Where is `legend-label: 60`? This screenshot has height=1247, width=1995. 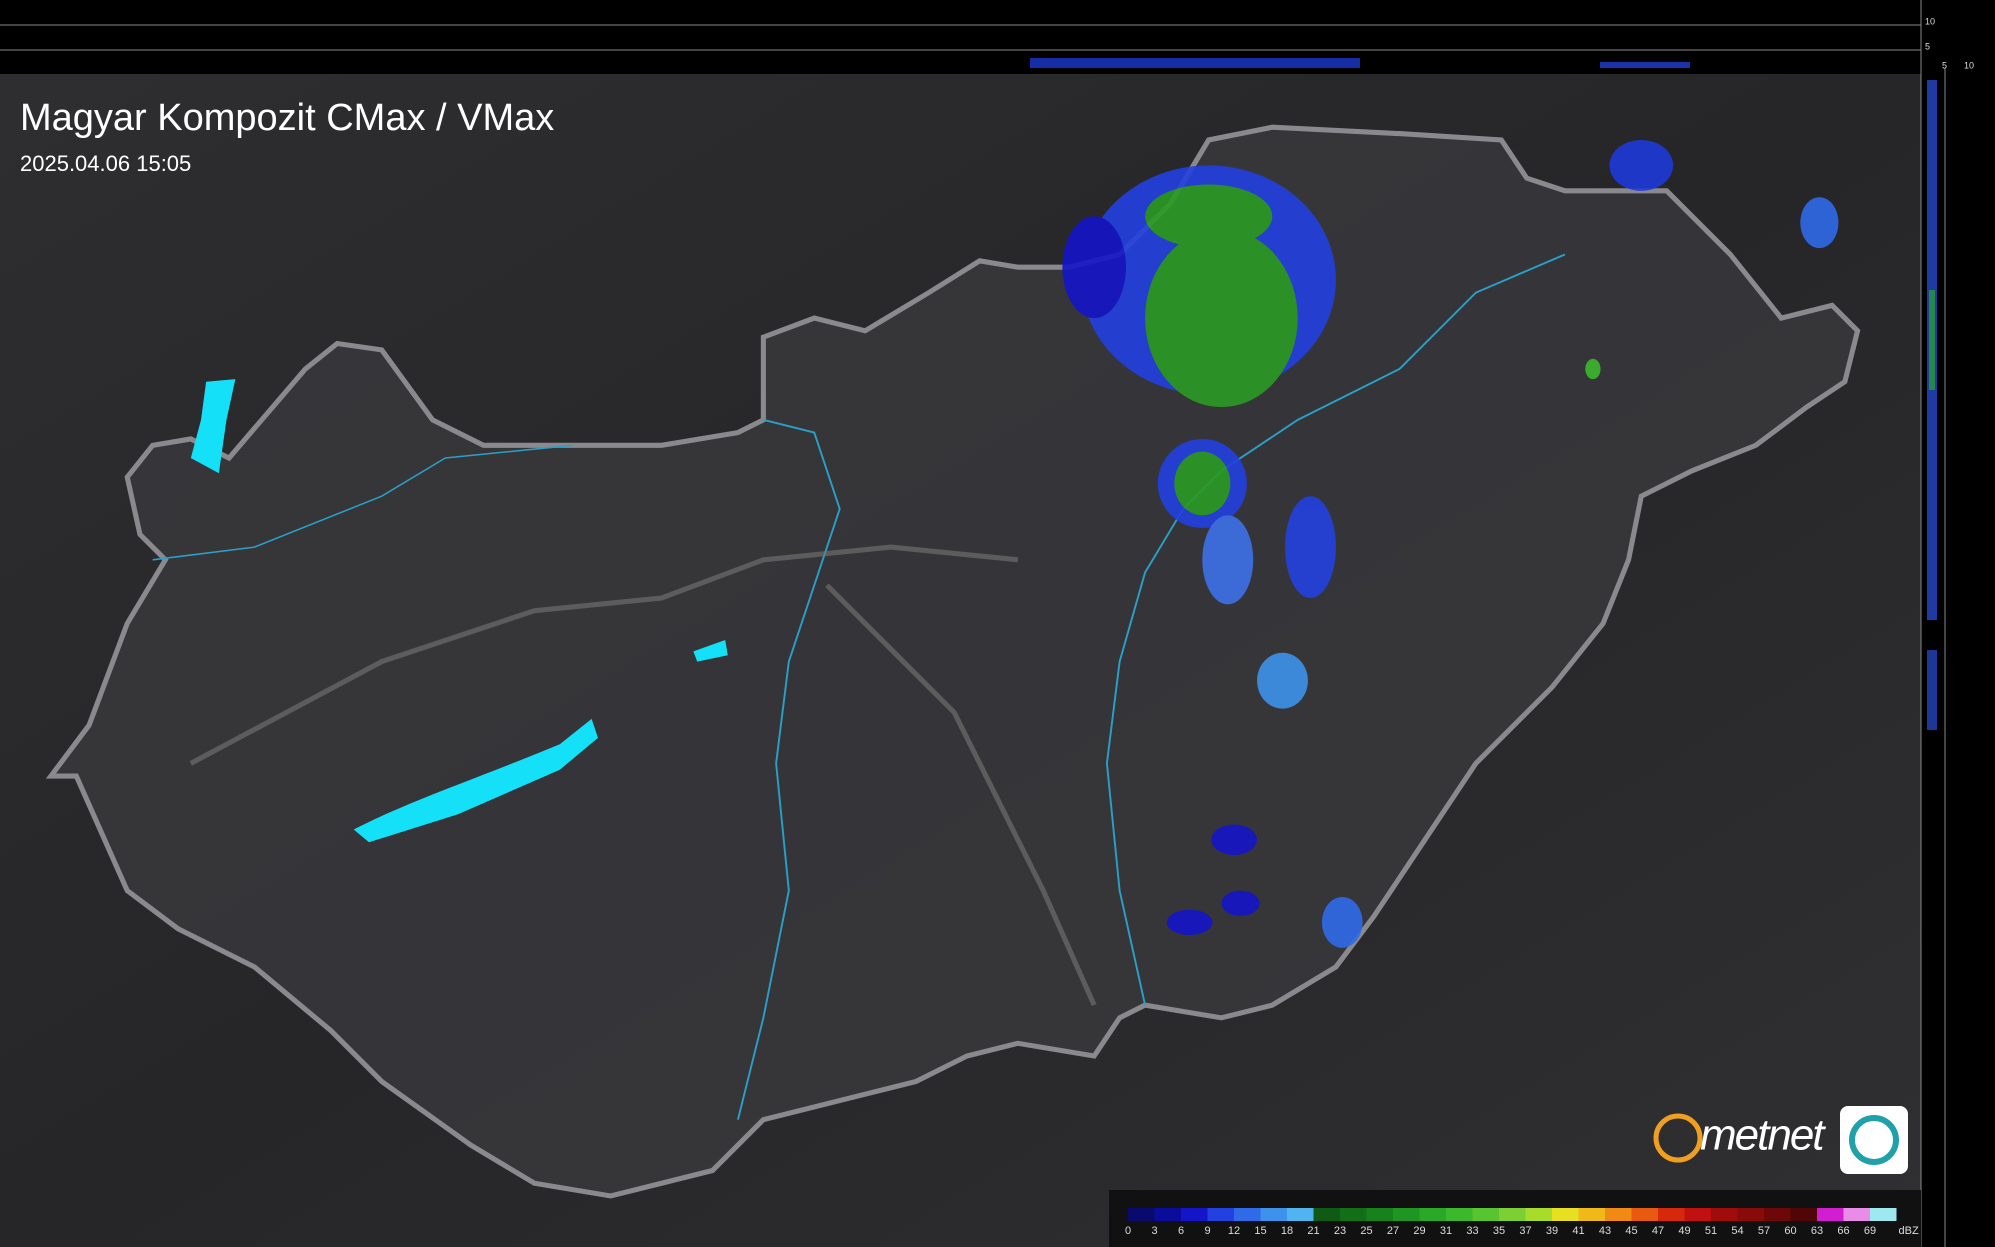
legend-label: 60 is located at coordinates (1790, 1231).